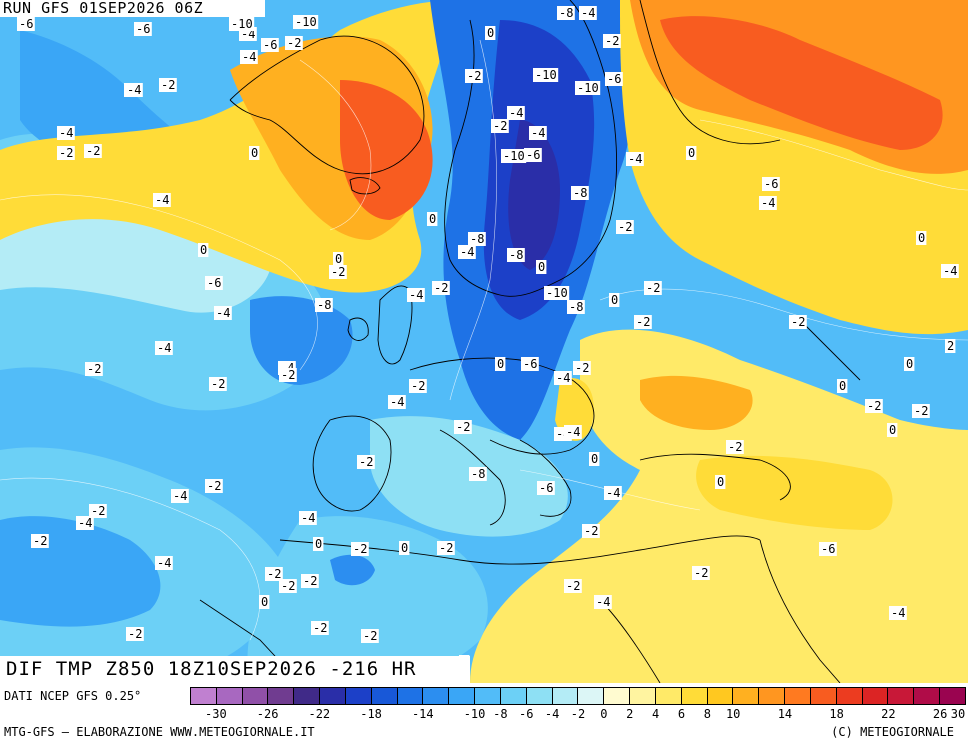  I want to click on map-title: DIF TMP Z850 18Z10SEP2026 -216 HR, so click(235, 669).